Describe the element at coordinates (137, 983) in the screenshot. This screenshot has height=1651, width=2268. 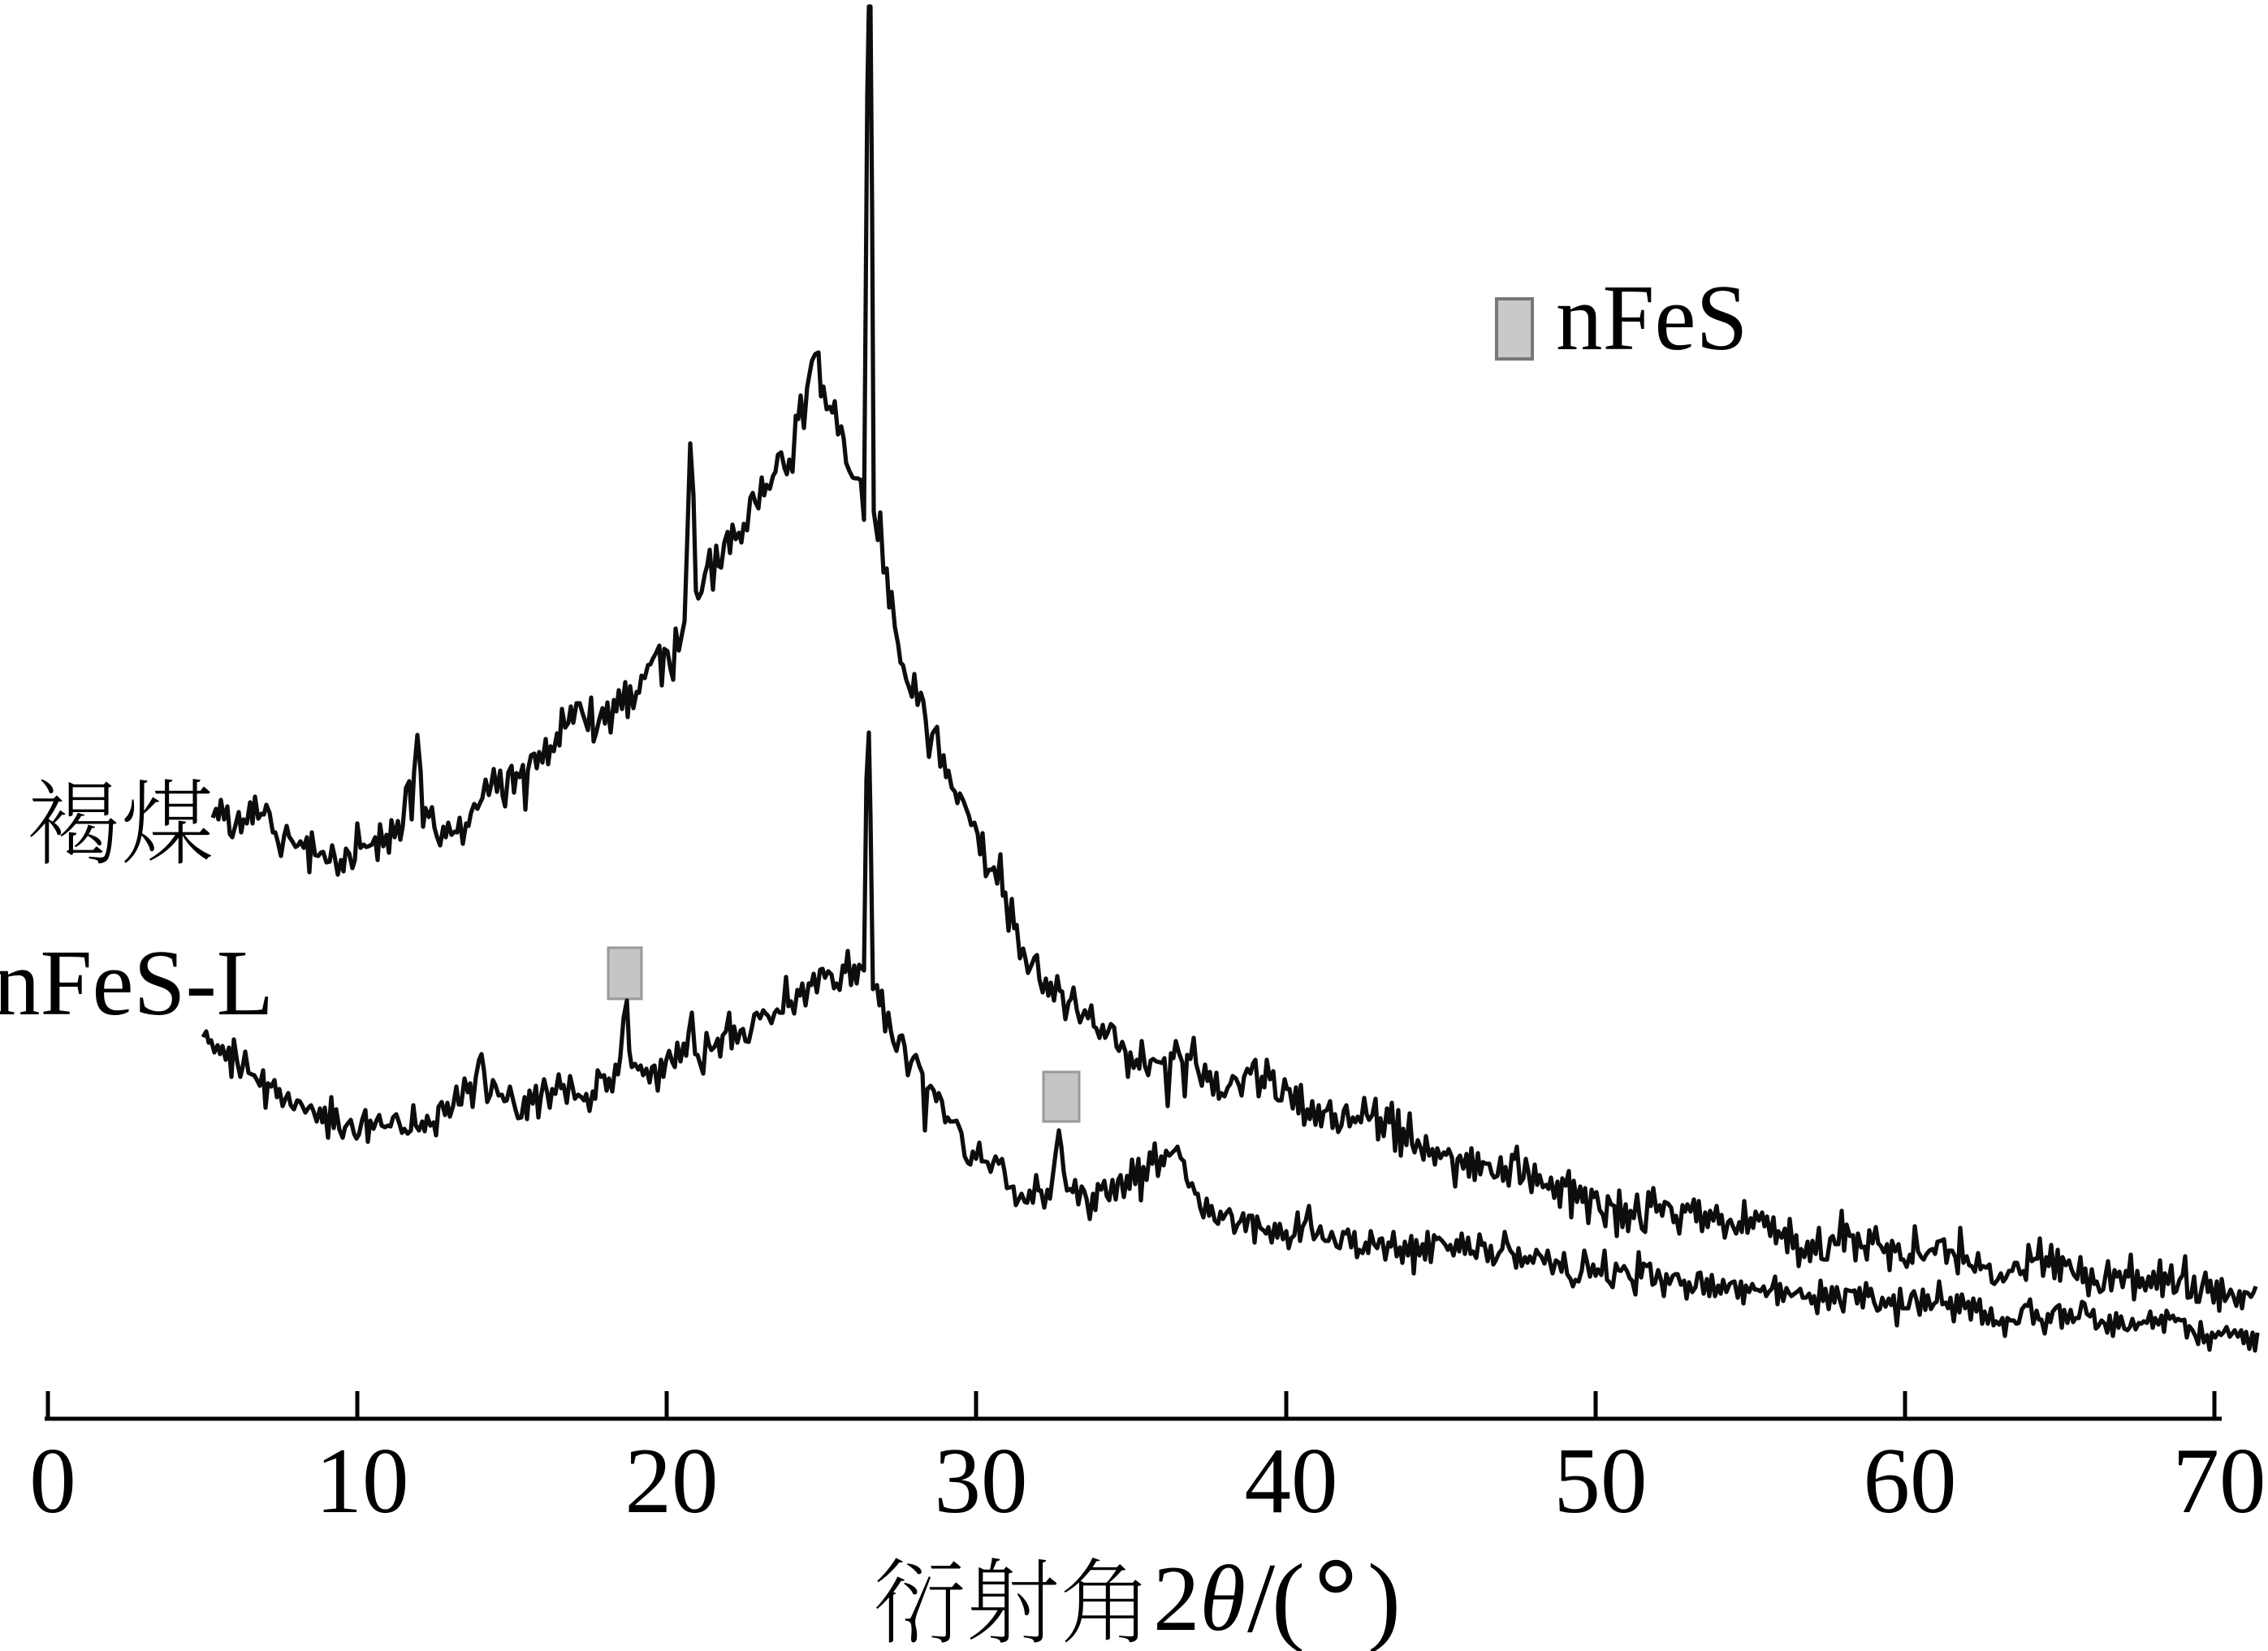
I see `svg-text: nFeS-L` at that location.